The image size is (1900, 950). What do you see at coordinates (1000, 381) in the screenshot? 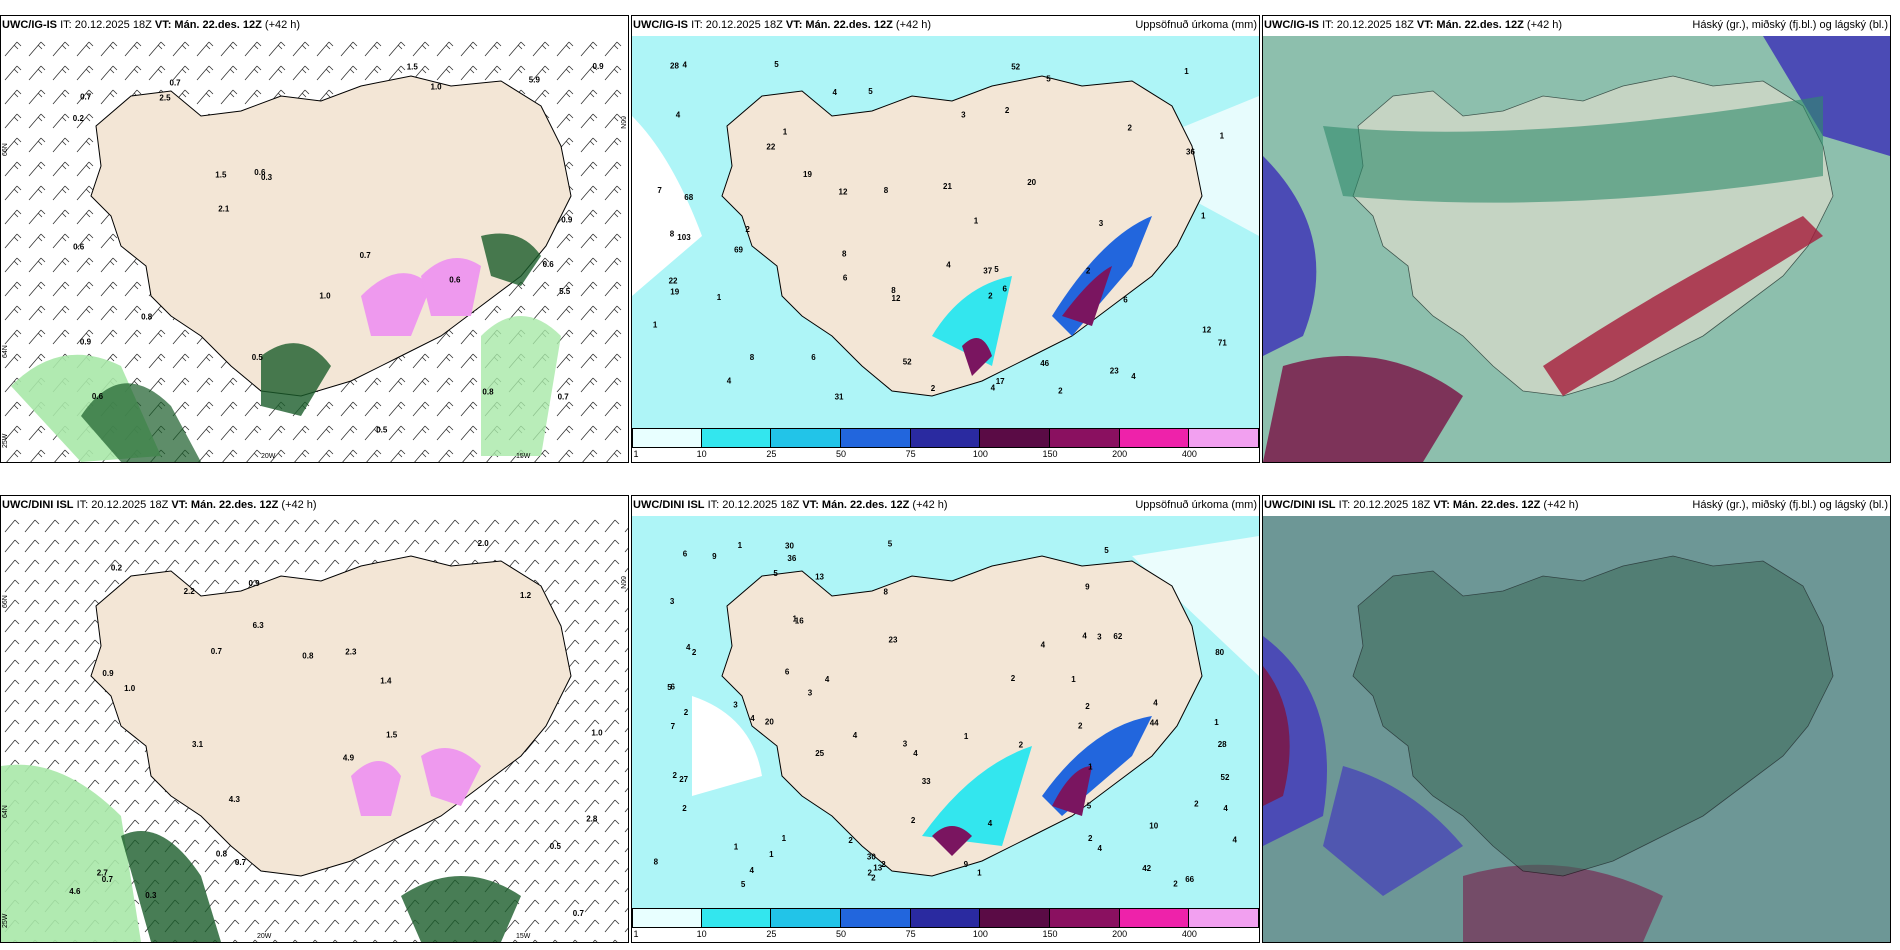
I see `value-label: 17` at bounding box center [1000, 381].